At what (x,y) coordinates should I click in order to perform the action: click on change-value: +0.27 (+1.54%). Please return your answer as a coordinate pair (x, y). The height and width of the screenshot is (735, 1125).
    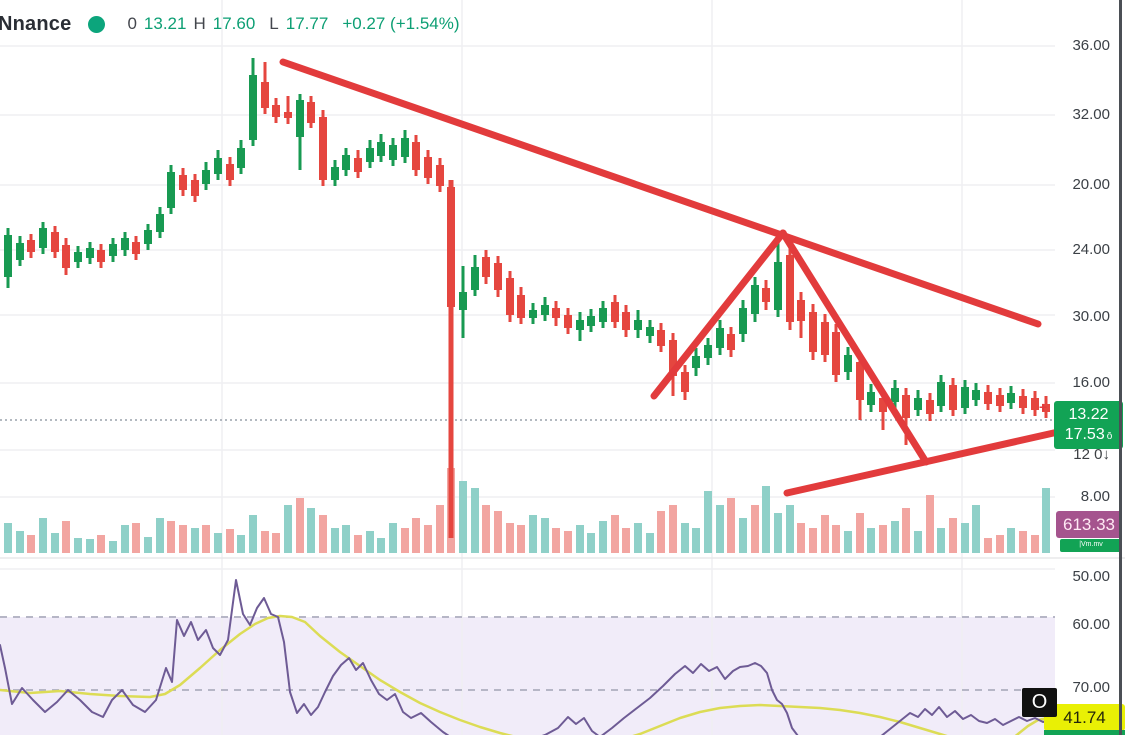
    Looking at the image, I should click on (401, 23).